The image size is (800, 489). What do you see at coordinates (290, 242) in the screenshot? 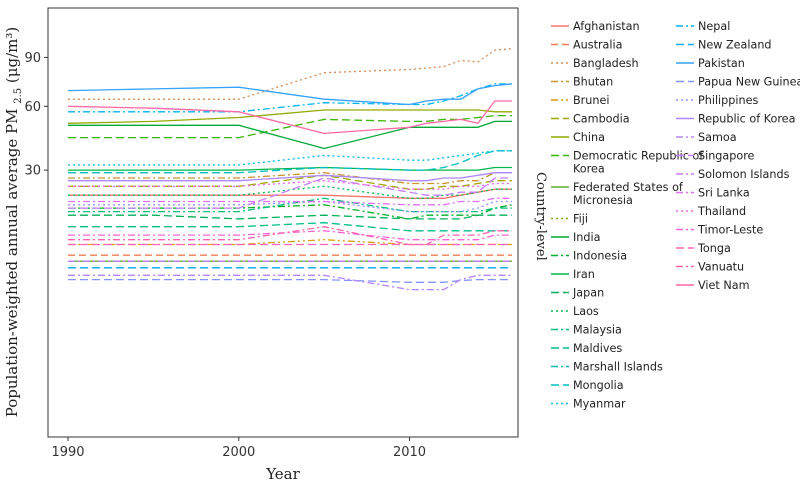
I see `series-line-brunei` at bounding box center [290, 242].